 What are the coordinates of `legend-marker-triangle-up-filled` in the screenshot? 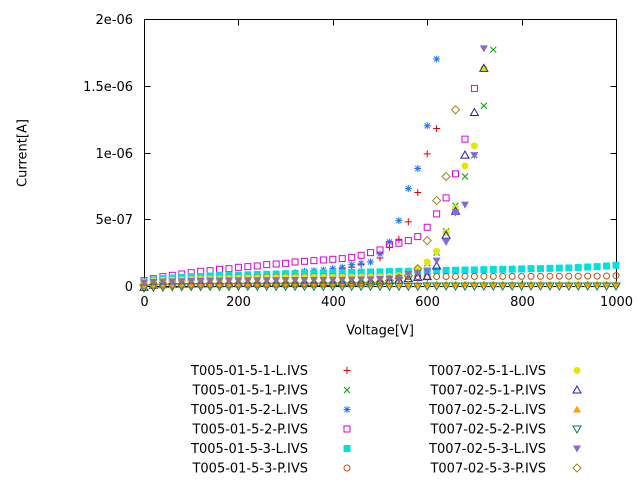 It's located at (577, 409).